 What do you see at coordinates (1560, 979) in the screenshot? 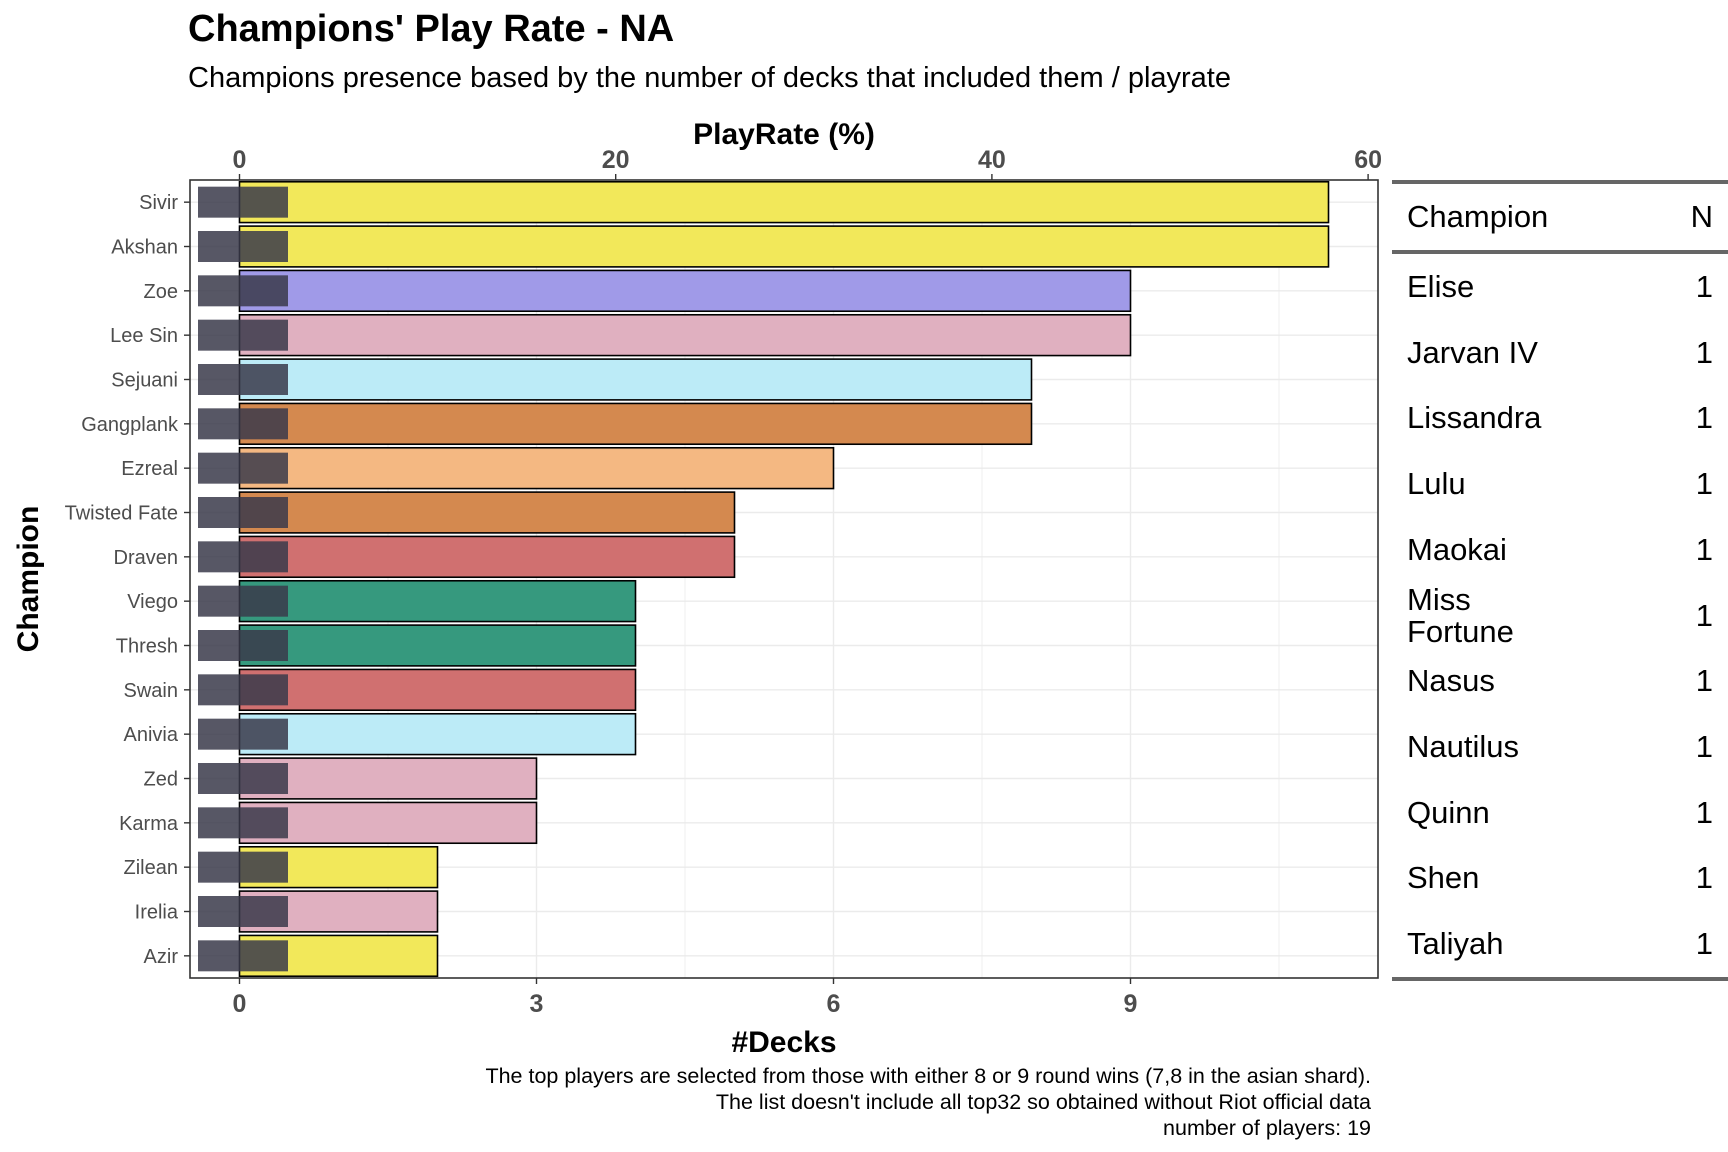
I see `table-bottom-rule` at bounding box center [1560, 979].